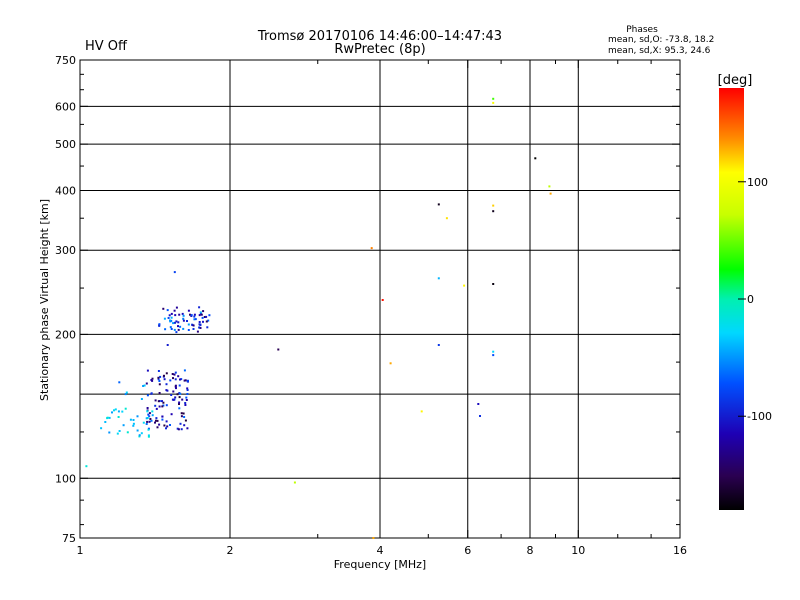 The height and width of the screenshot is (600, 800). Describe the element at coordinates (80, 550) in the screenshot. I see `x-tick-label: 1` at that location.